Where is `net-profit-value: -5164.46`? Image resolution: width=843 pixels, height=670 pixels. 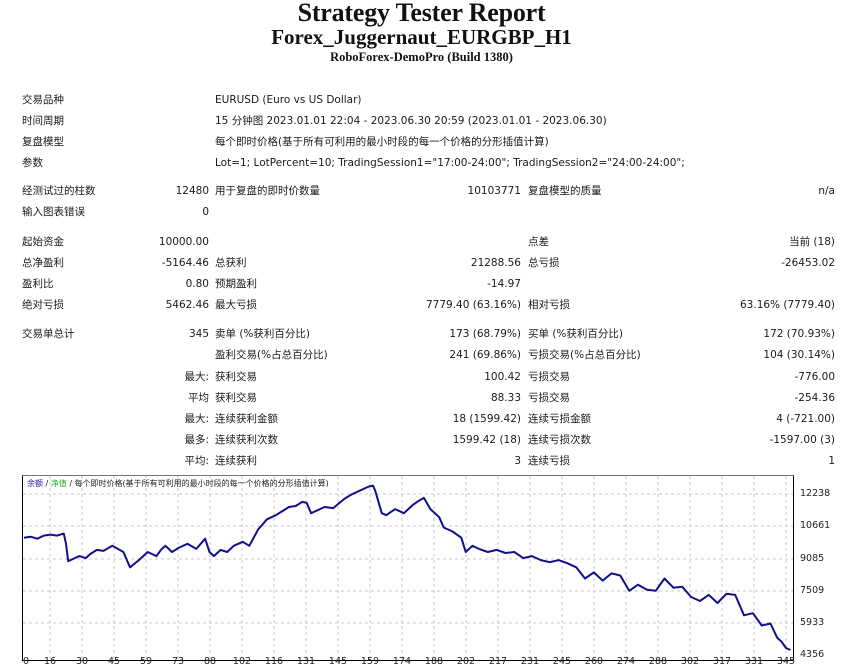 net-profit-value: -5164.46 is located at coordinates (185, 263).